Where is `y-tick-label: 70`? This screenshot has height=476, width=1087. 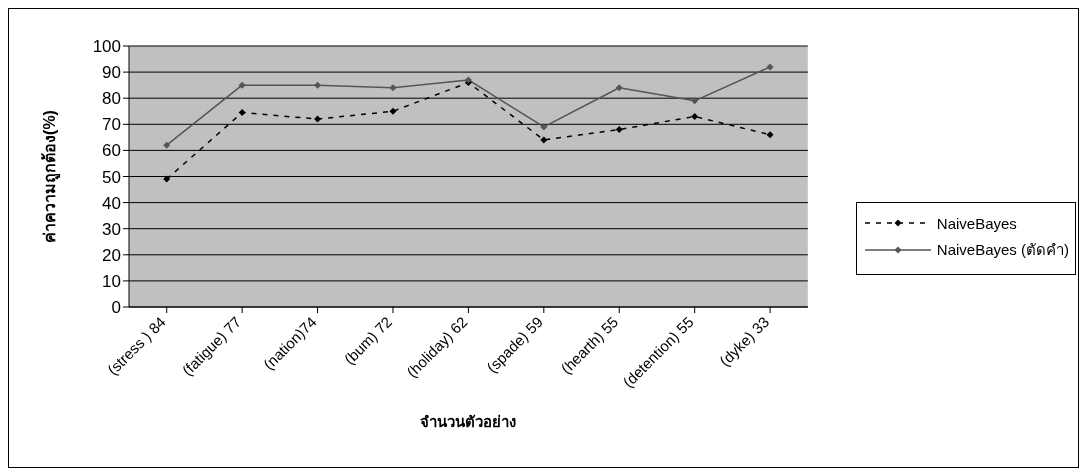 y-tick-label: 70 is located at coordinates (111, 125).